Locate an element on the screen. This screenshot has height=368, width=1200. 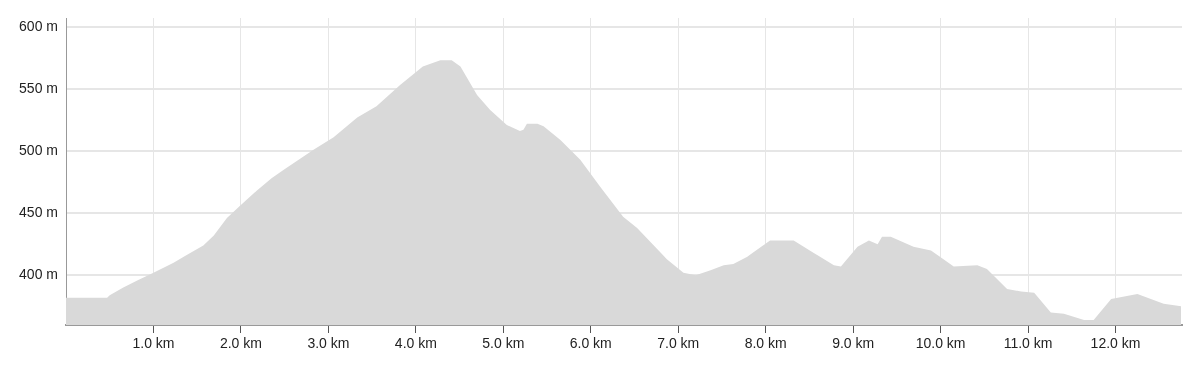
x-tick-label: 9.0 km is located at coordinates (853, 343).